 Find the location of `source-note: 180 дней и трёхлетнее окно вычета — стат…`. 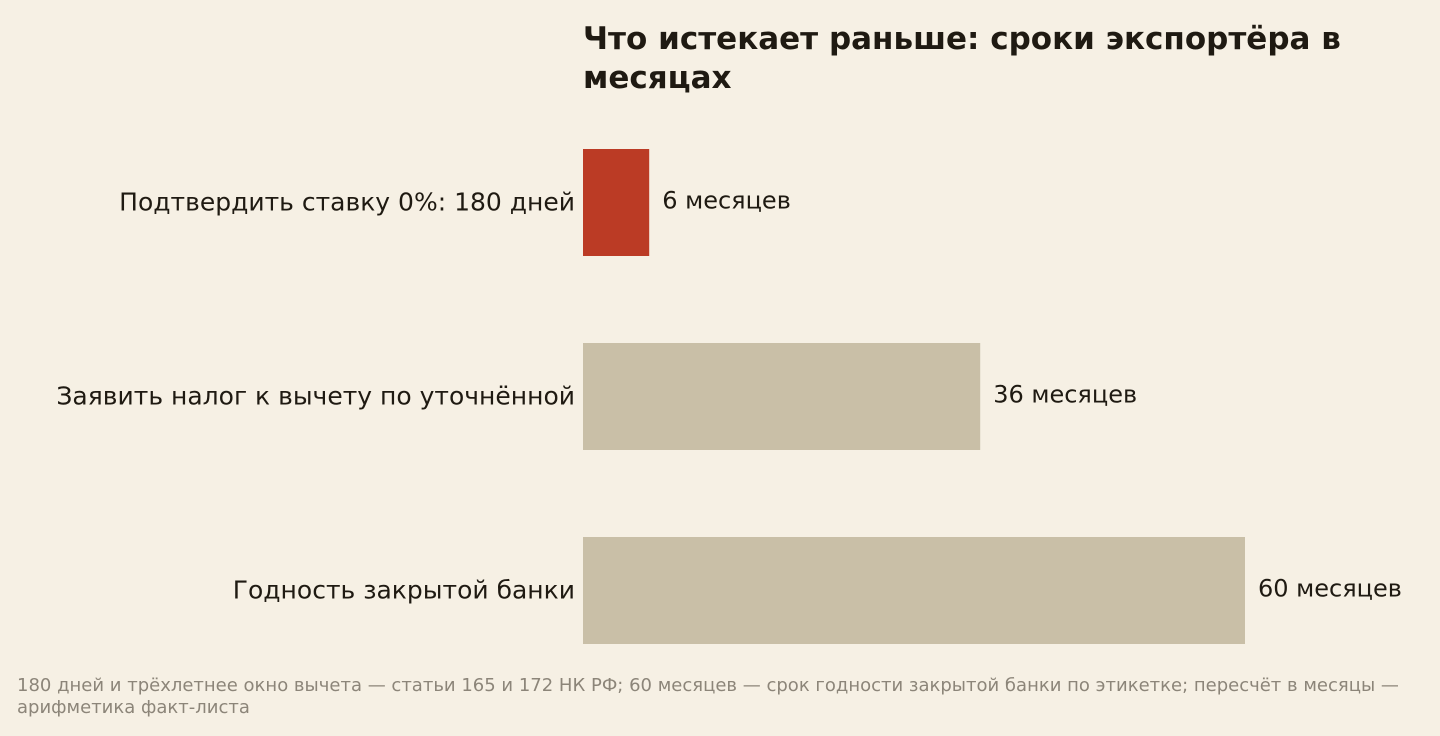

source-note: 180 дней и трёхлетнее окно вычета — стат… is located at coordinates (708, 696).